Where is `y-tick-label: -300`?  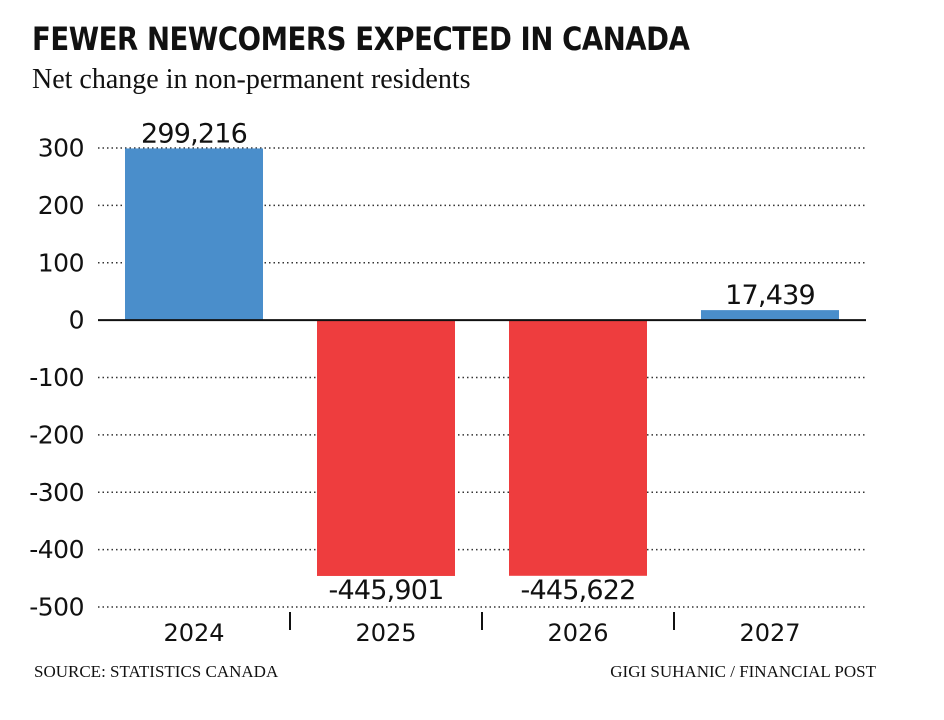 y-tick-label: -300 is located at coordinates (56, 492).